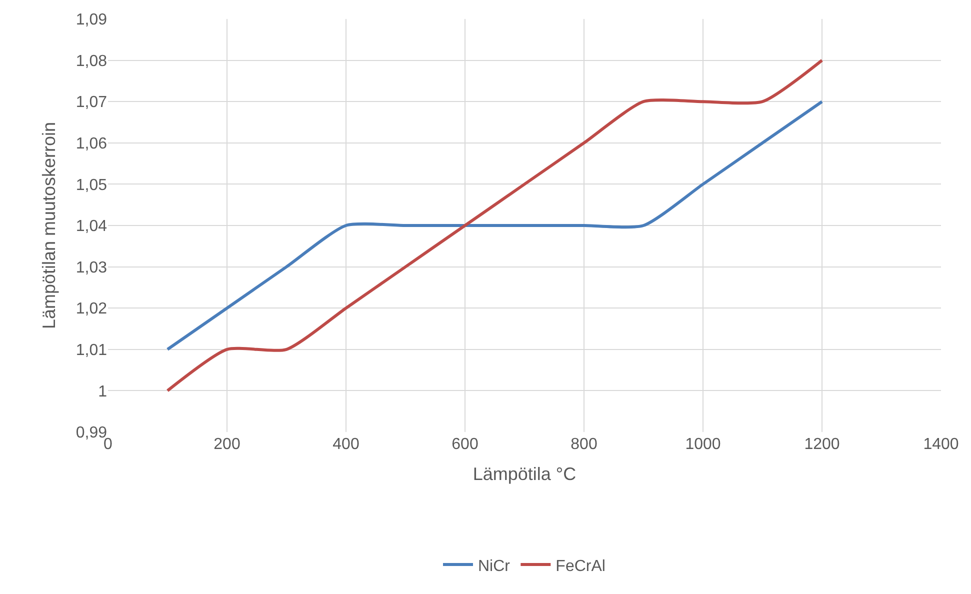 The image size is (971, 594). Describe the element at coordinates (92, 350) in the screenshot. I see `y-tick-label: 1,01` at that location.